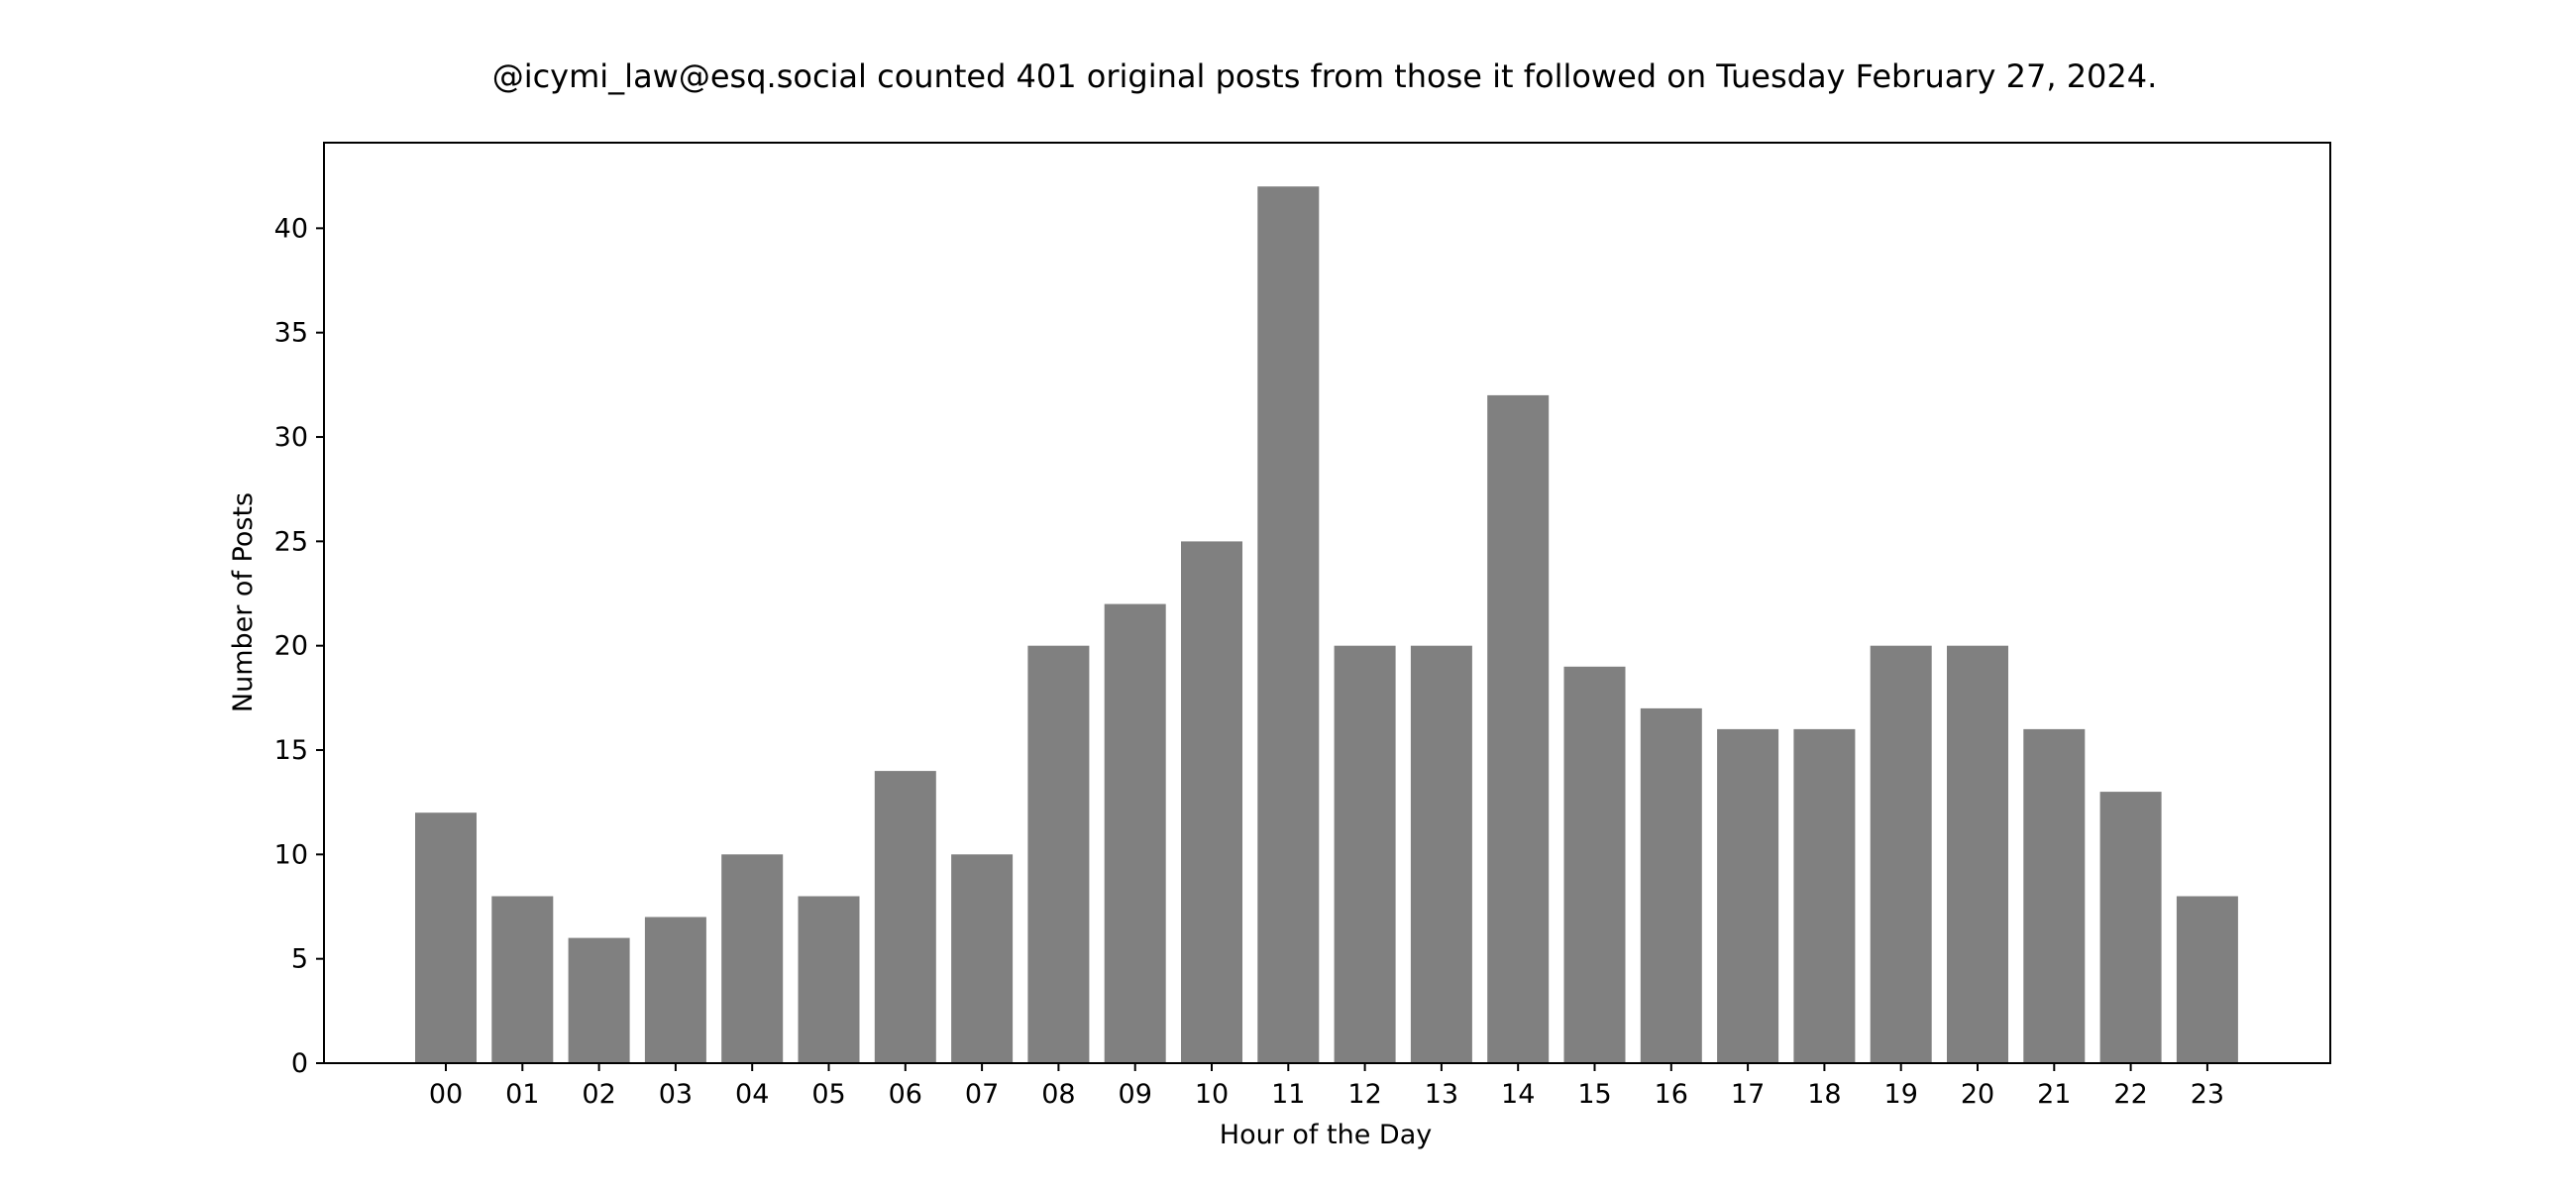 The height and width of the screenshot is (1189, 2576). Describe the element at coordinates (2130, 1094) in the screenshot. I see `x-tick-label: 22` at that location.